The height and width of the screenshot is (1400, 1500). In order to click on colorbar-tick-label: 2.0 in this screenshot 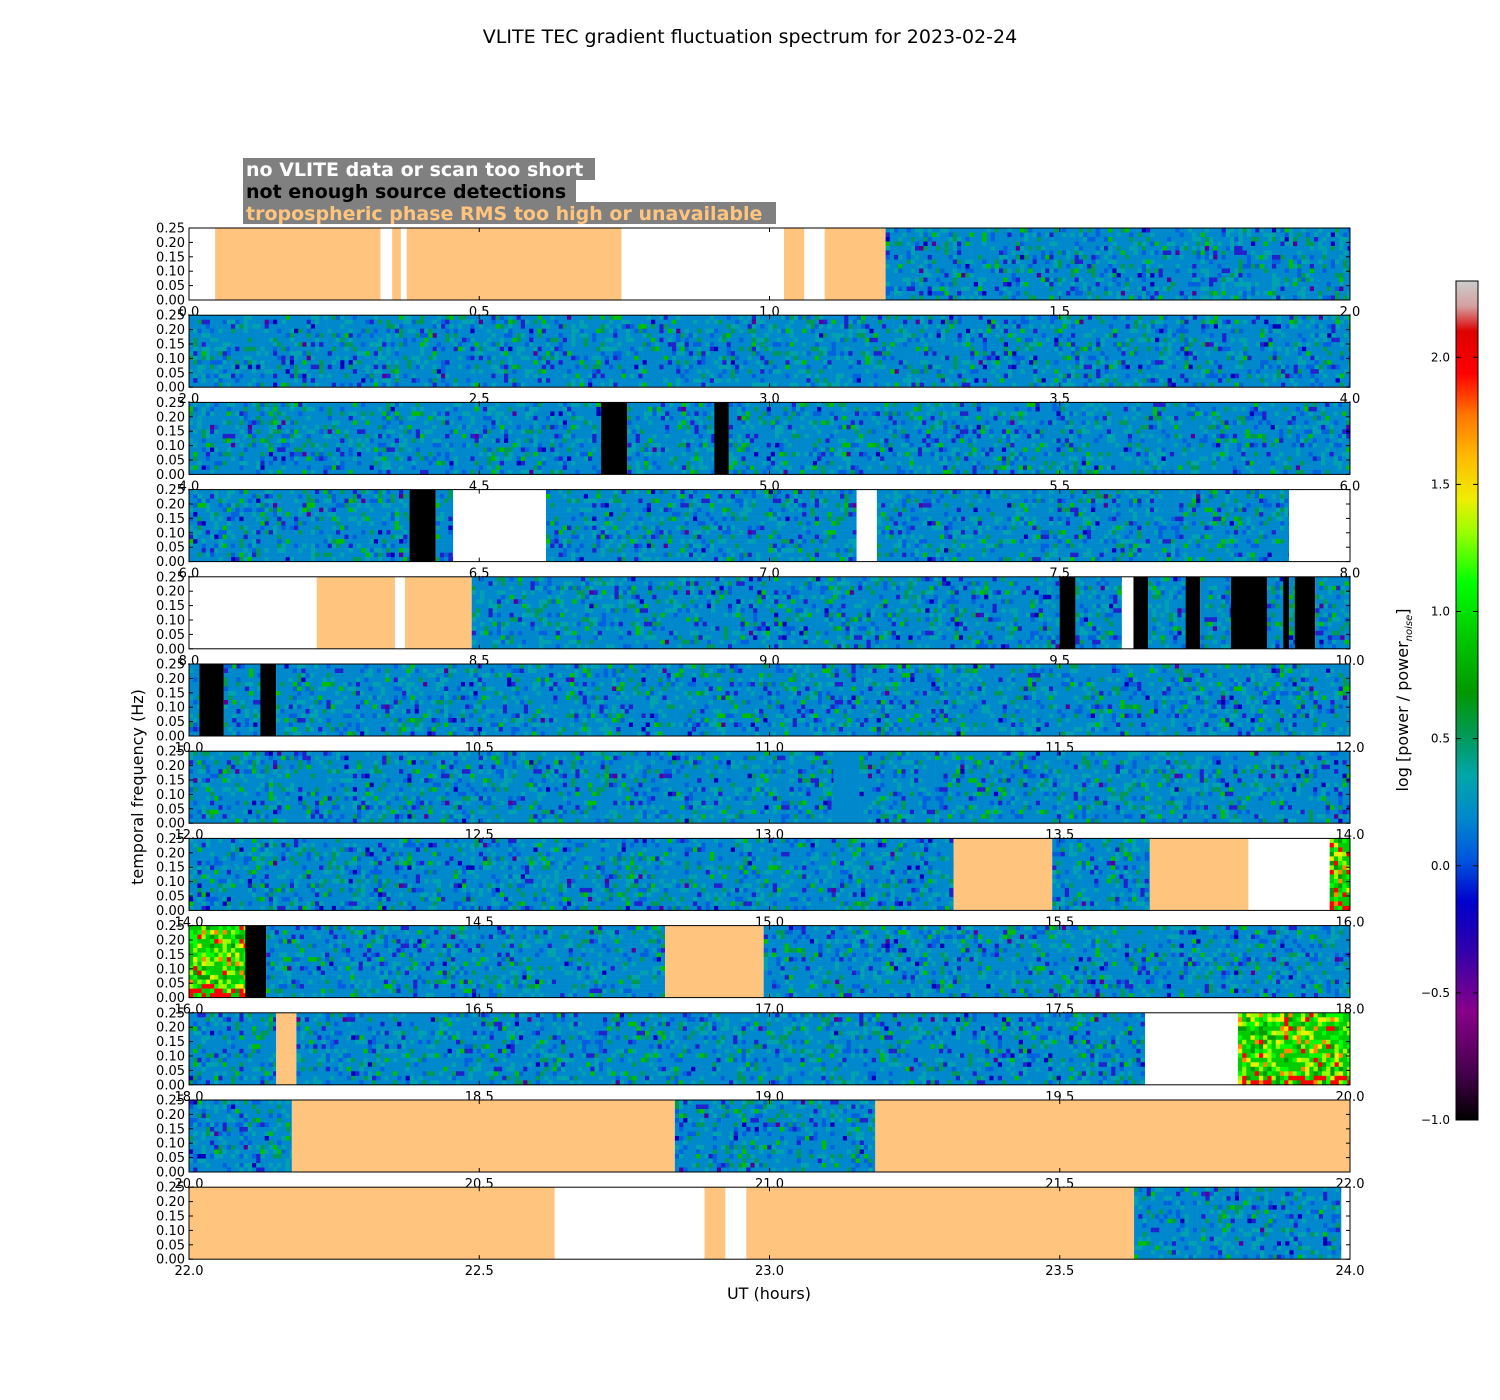, I will do `click(1440, 357)`.